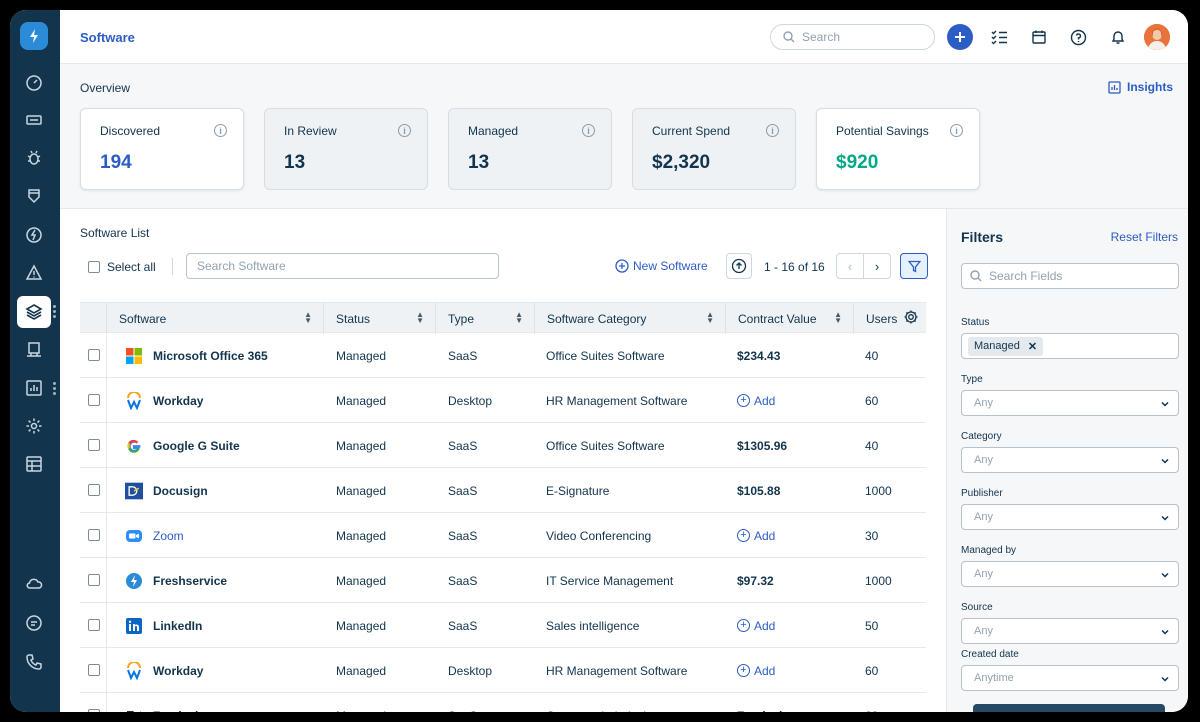 This screenshot has width=1200, height=722. I want to click on created-date-filter-select: Anytime, so click(1070, 678).